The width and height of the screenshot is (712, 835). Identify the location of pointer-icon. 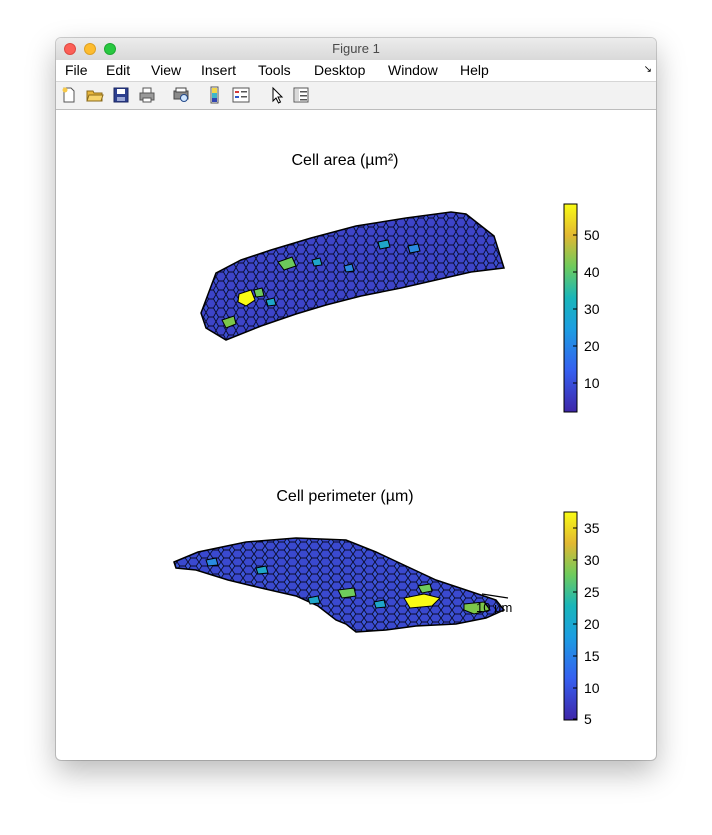
(277, 95).